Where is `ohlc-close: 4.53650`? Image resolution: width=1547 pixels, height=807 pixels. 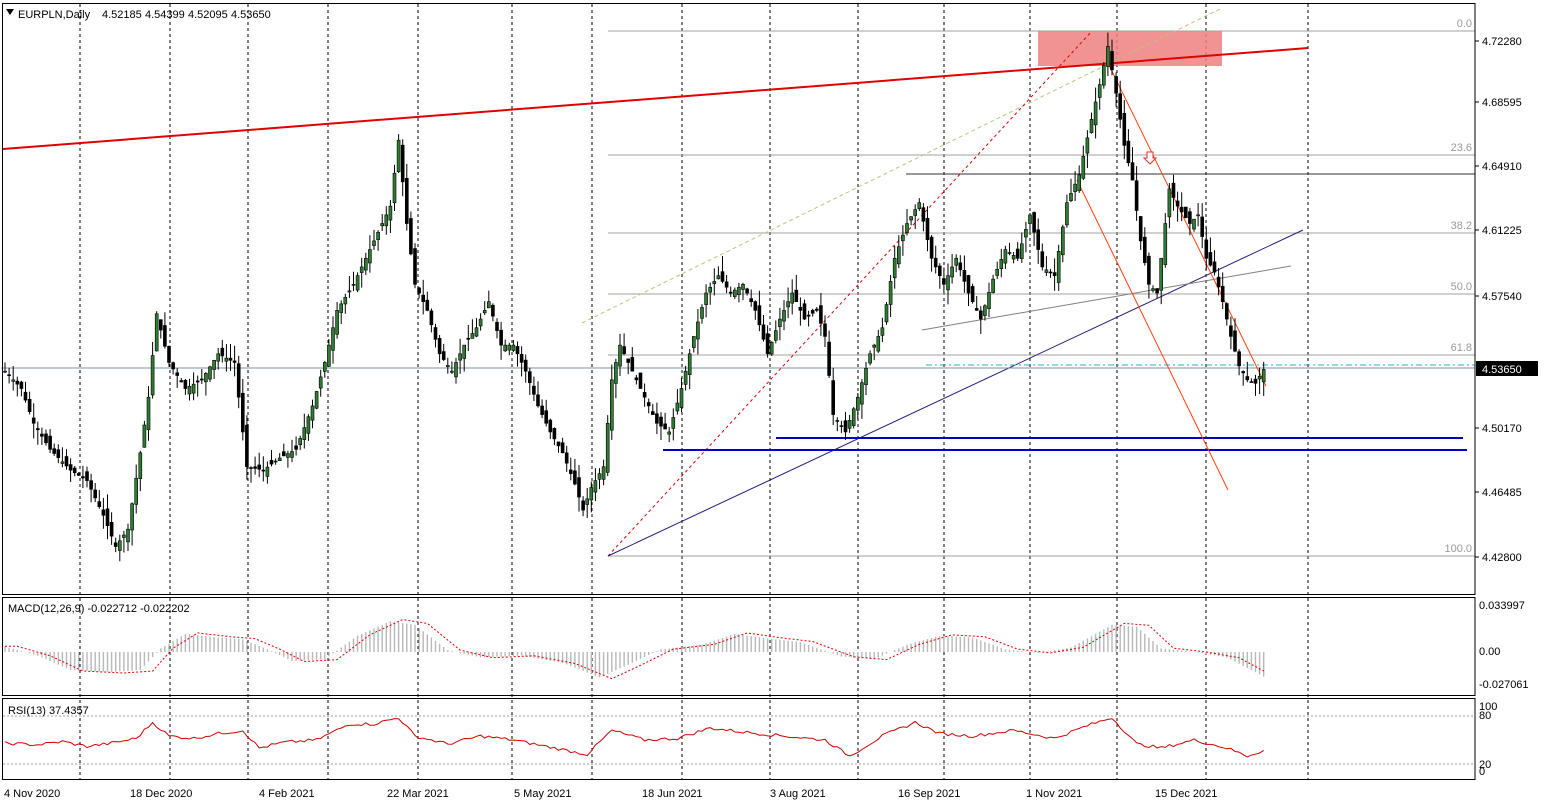 ohlc-close: 4.53650 is located at coordinates (251, 15).